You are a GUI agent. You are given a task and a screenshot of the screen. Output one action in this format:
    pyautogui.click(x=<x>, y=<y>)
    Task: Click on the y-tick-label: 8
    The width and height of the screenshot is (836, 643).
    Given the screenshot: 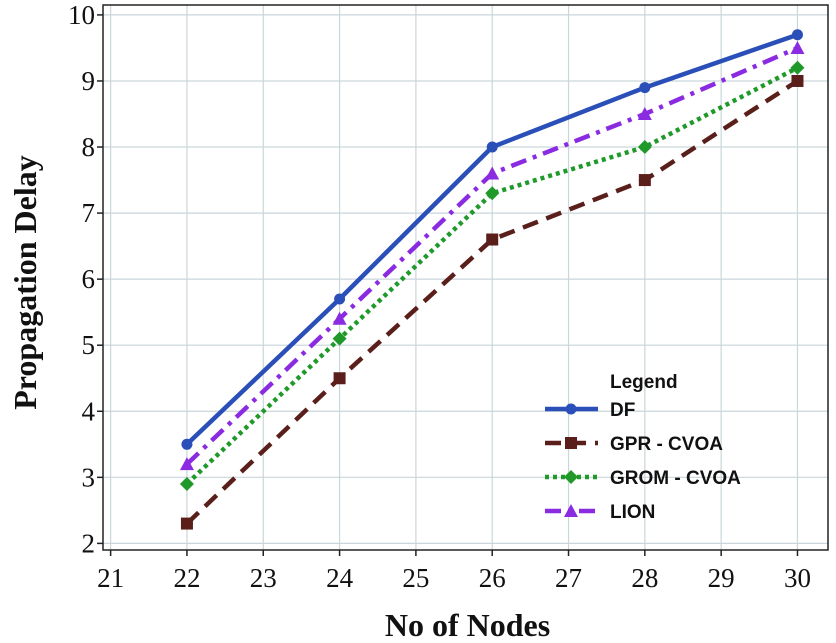 What is the action you would take?
    pyautogui.click(x=89, y=147)
    